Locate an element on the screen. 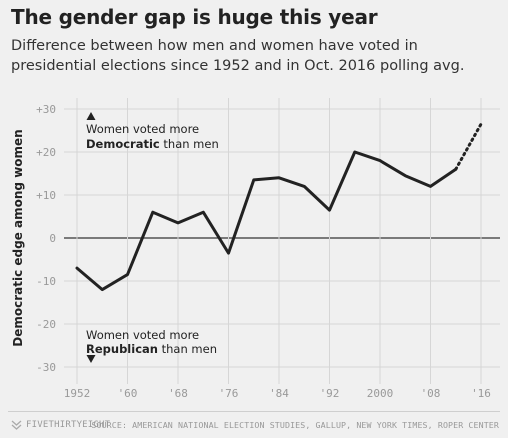 This screenshot has height=438, width=508. y-tick-label: +10 is located at coordinates (46, 195).